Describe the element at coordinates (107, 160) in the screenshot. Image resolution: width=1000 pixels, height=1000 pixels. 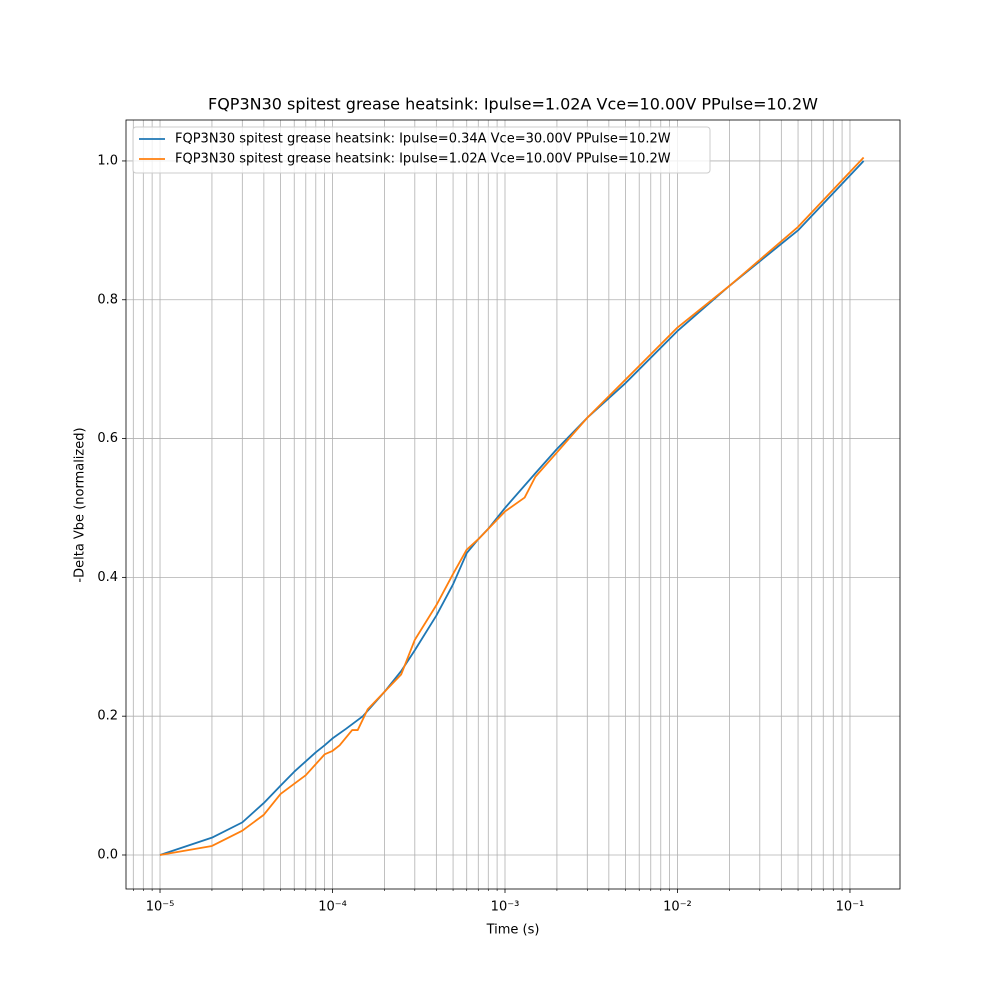
I see `y-tick-label: 1.0` at that location.